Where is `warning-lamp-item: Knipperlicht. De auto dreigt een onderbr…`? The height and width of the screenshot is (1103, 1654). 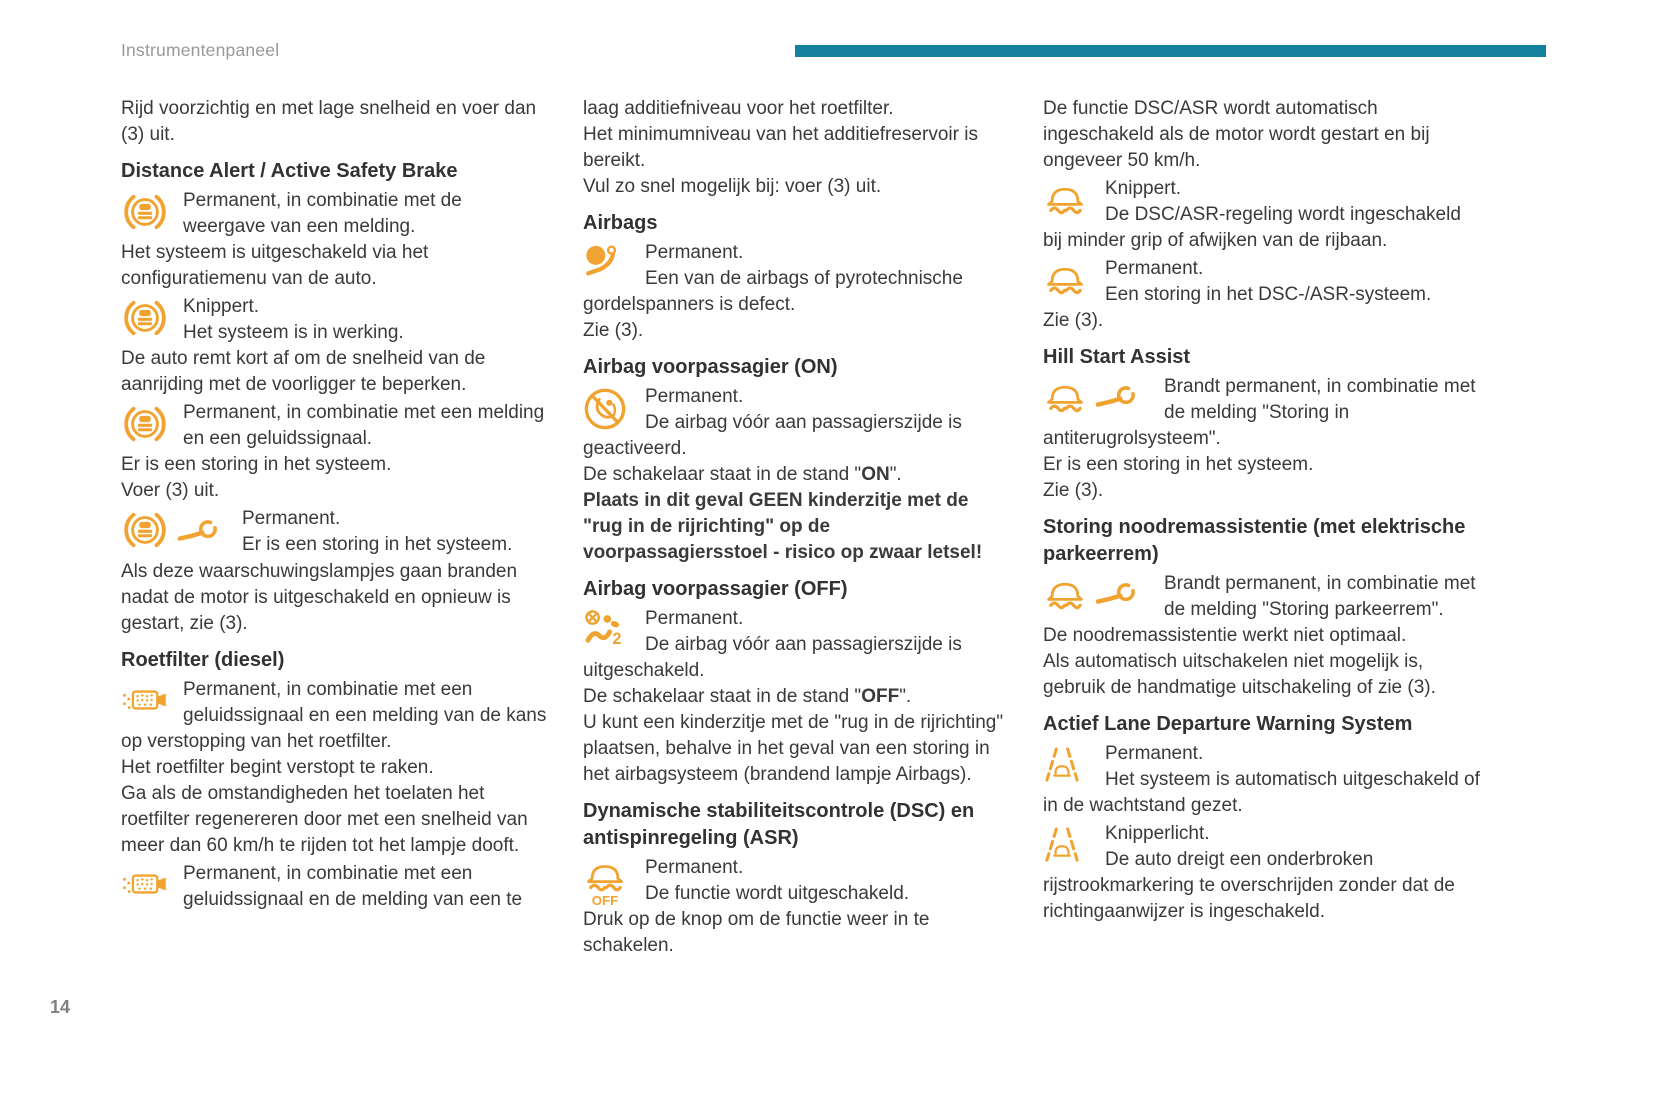 warning-lamp-item: Knipperlicht. De auto dreigt een onderbr… is located at coordinates (1264, 873).